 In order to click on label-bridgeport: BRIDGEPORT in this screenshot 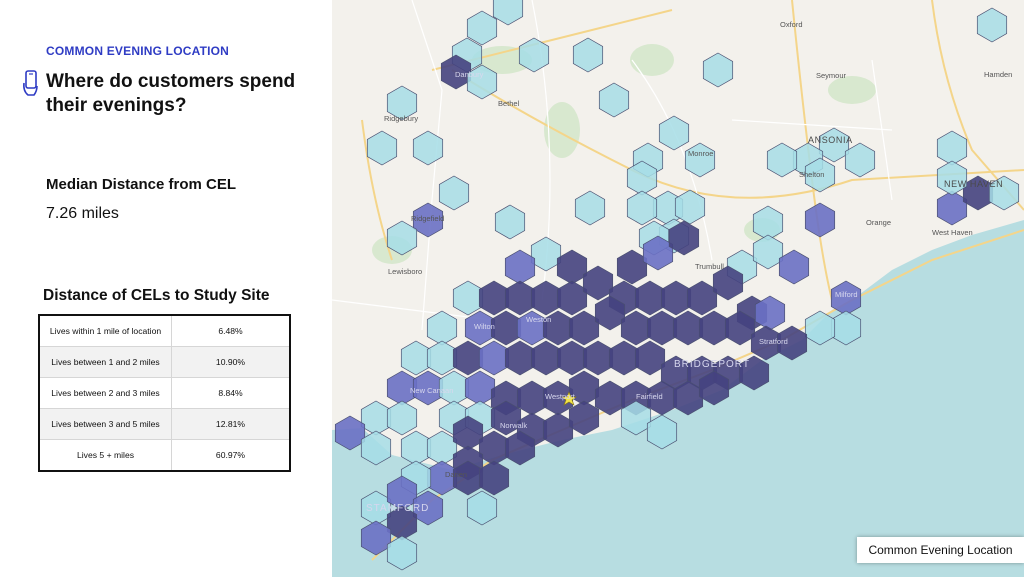, I will do `click(712, 364)`.